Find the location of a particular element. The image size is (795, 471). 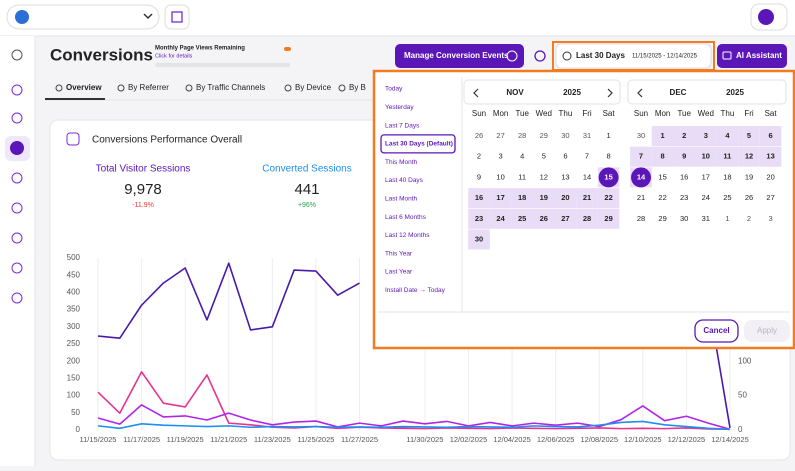

preset: Yesterday is located at coordinates (399, 107).